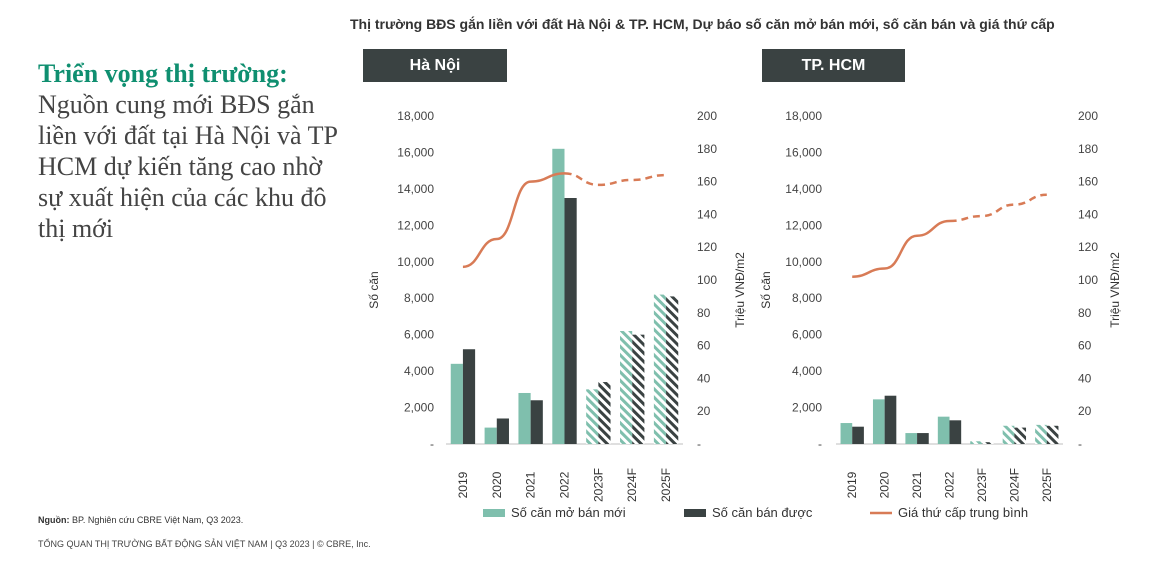 Image resolution: width=1174 pixels, height=561 pixels. Describe the element at coordinates (568, 512) in the screenshot. I see `legend-label-new-supply: Số căn mở bán mới` at that location.